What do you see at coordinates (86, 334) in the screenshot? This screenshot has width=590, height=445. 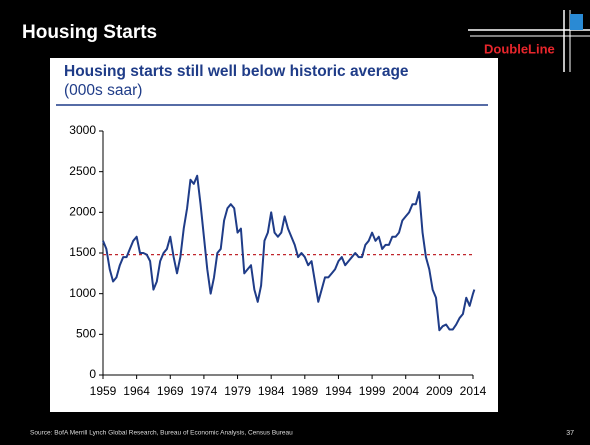 I see `y-tick-label: 500` at bounding box center [86, 334].